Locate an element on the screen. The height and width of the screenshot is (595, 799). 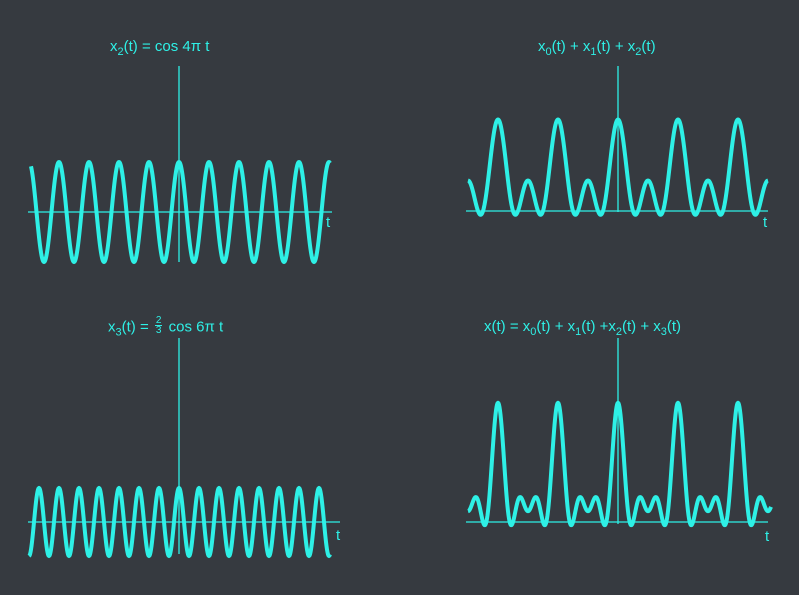
plot-sum012 is located at coordinates (618, 141).